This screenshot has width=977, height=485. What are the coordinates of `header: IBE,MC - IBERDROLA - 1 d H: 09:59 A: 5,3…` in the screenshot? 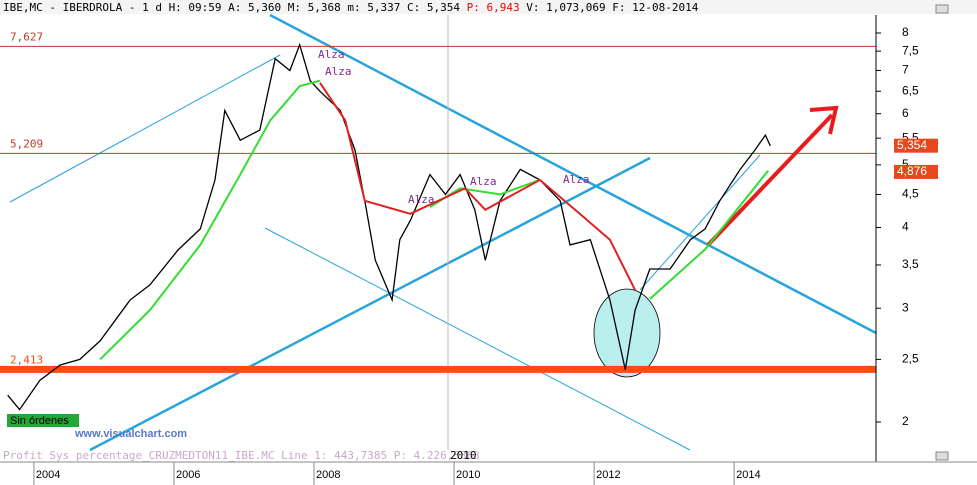 It's located at (351, 7).